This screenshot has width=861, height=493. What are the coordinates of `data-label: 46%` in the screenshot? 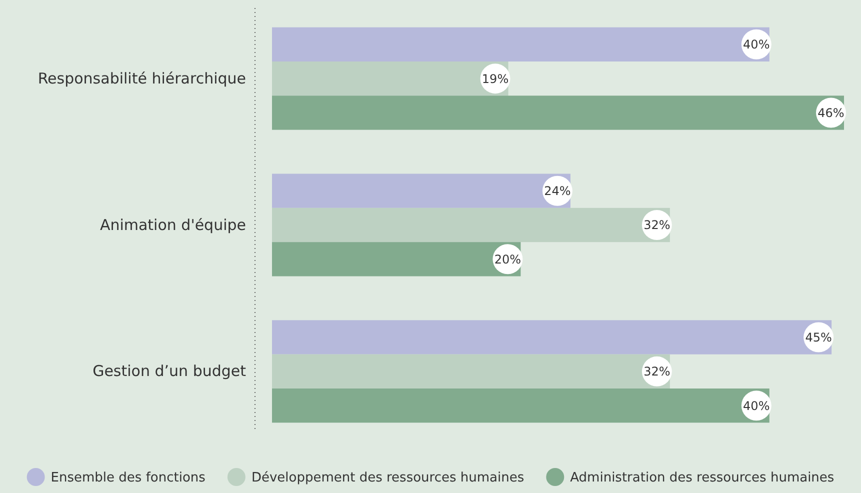 It's located at (831, 113).